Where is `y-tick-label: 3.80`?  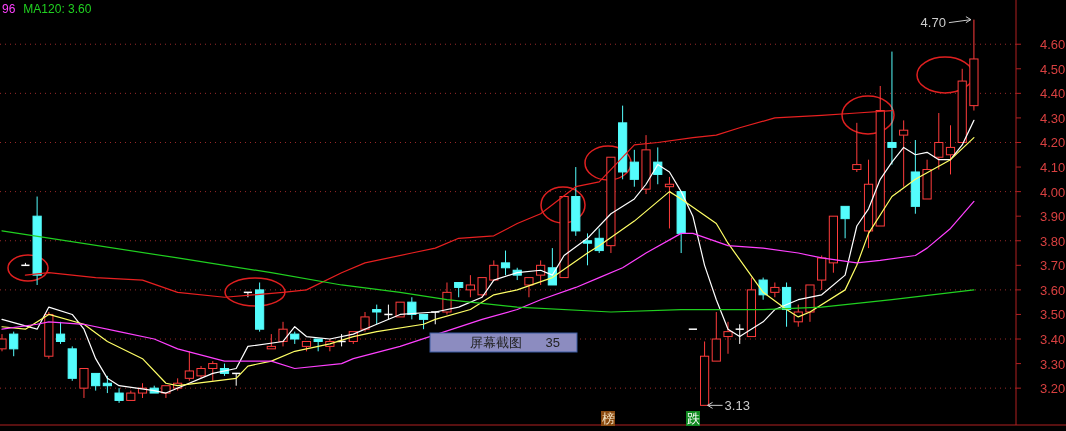
y-tick-label: 3.80 is located at coordinates (1053, 241).